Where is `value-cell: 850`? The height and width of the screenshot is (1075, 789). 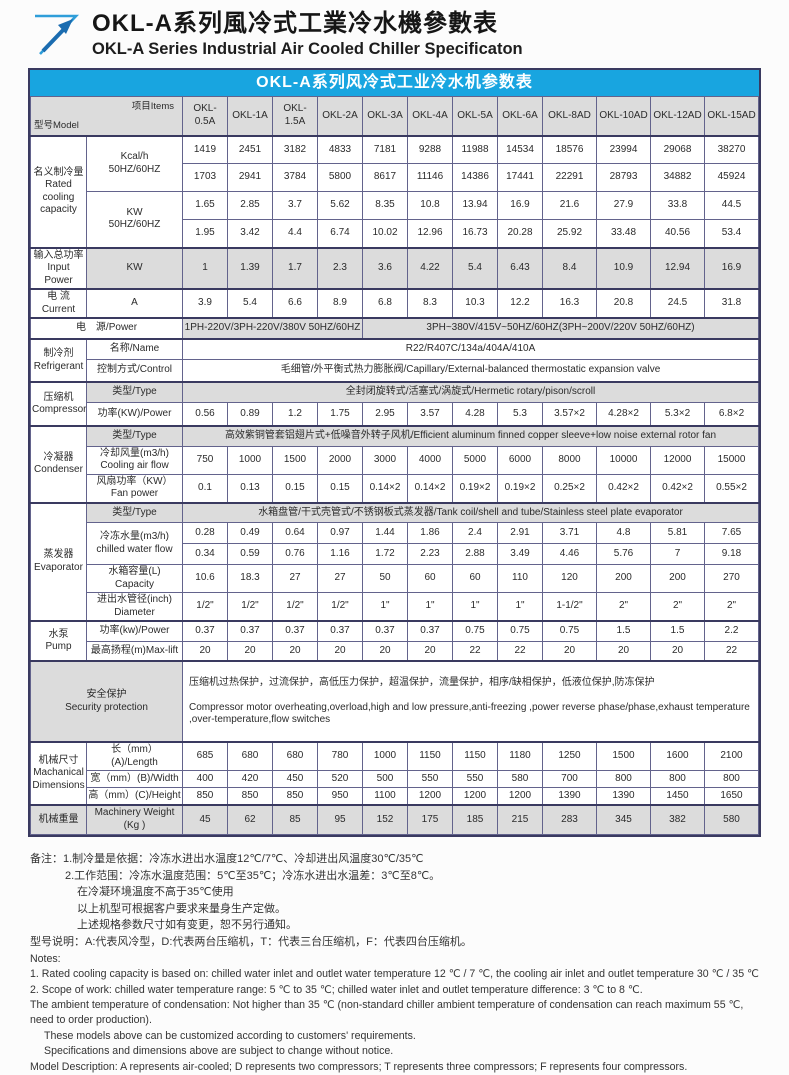 value-cell: 850 is located at coordinates (295, 796).